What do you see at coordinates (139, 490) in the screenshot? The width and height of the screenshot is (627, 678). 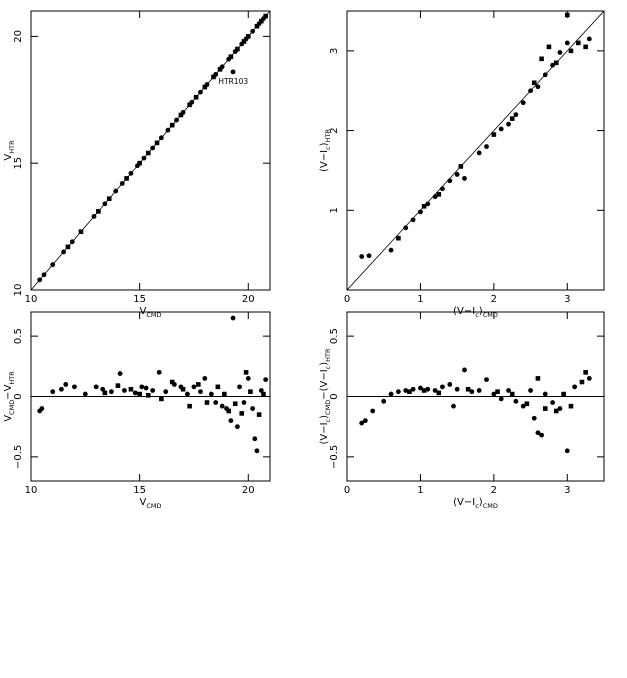 I see `x-tick-label: 15` at bounding box center [139, 490].